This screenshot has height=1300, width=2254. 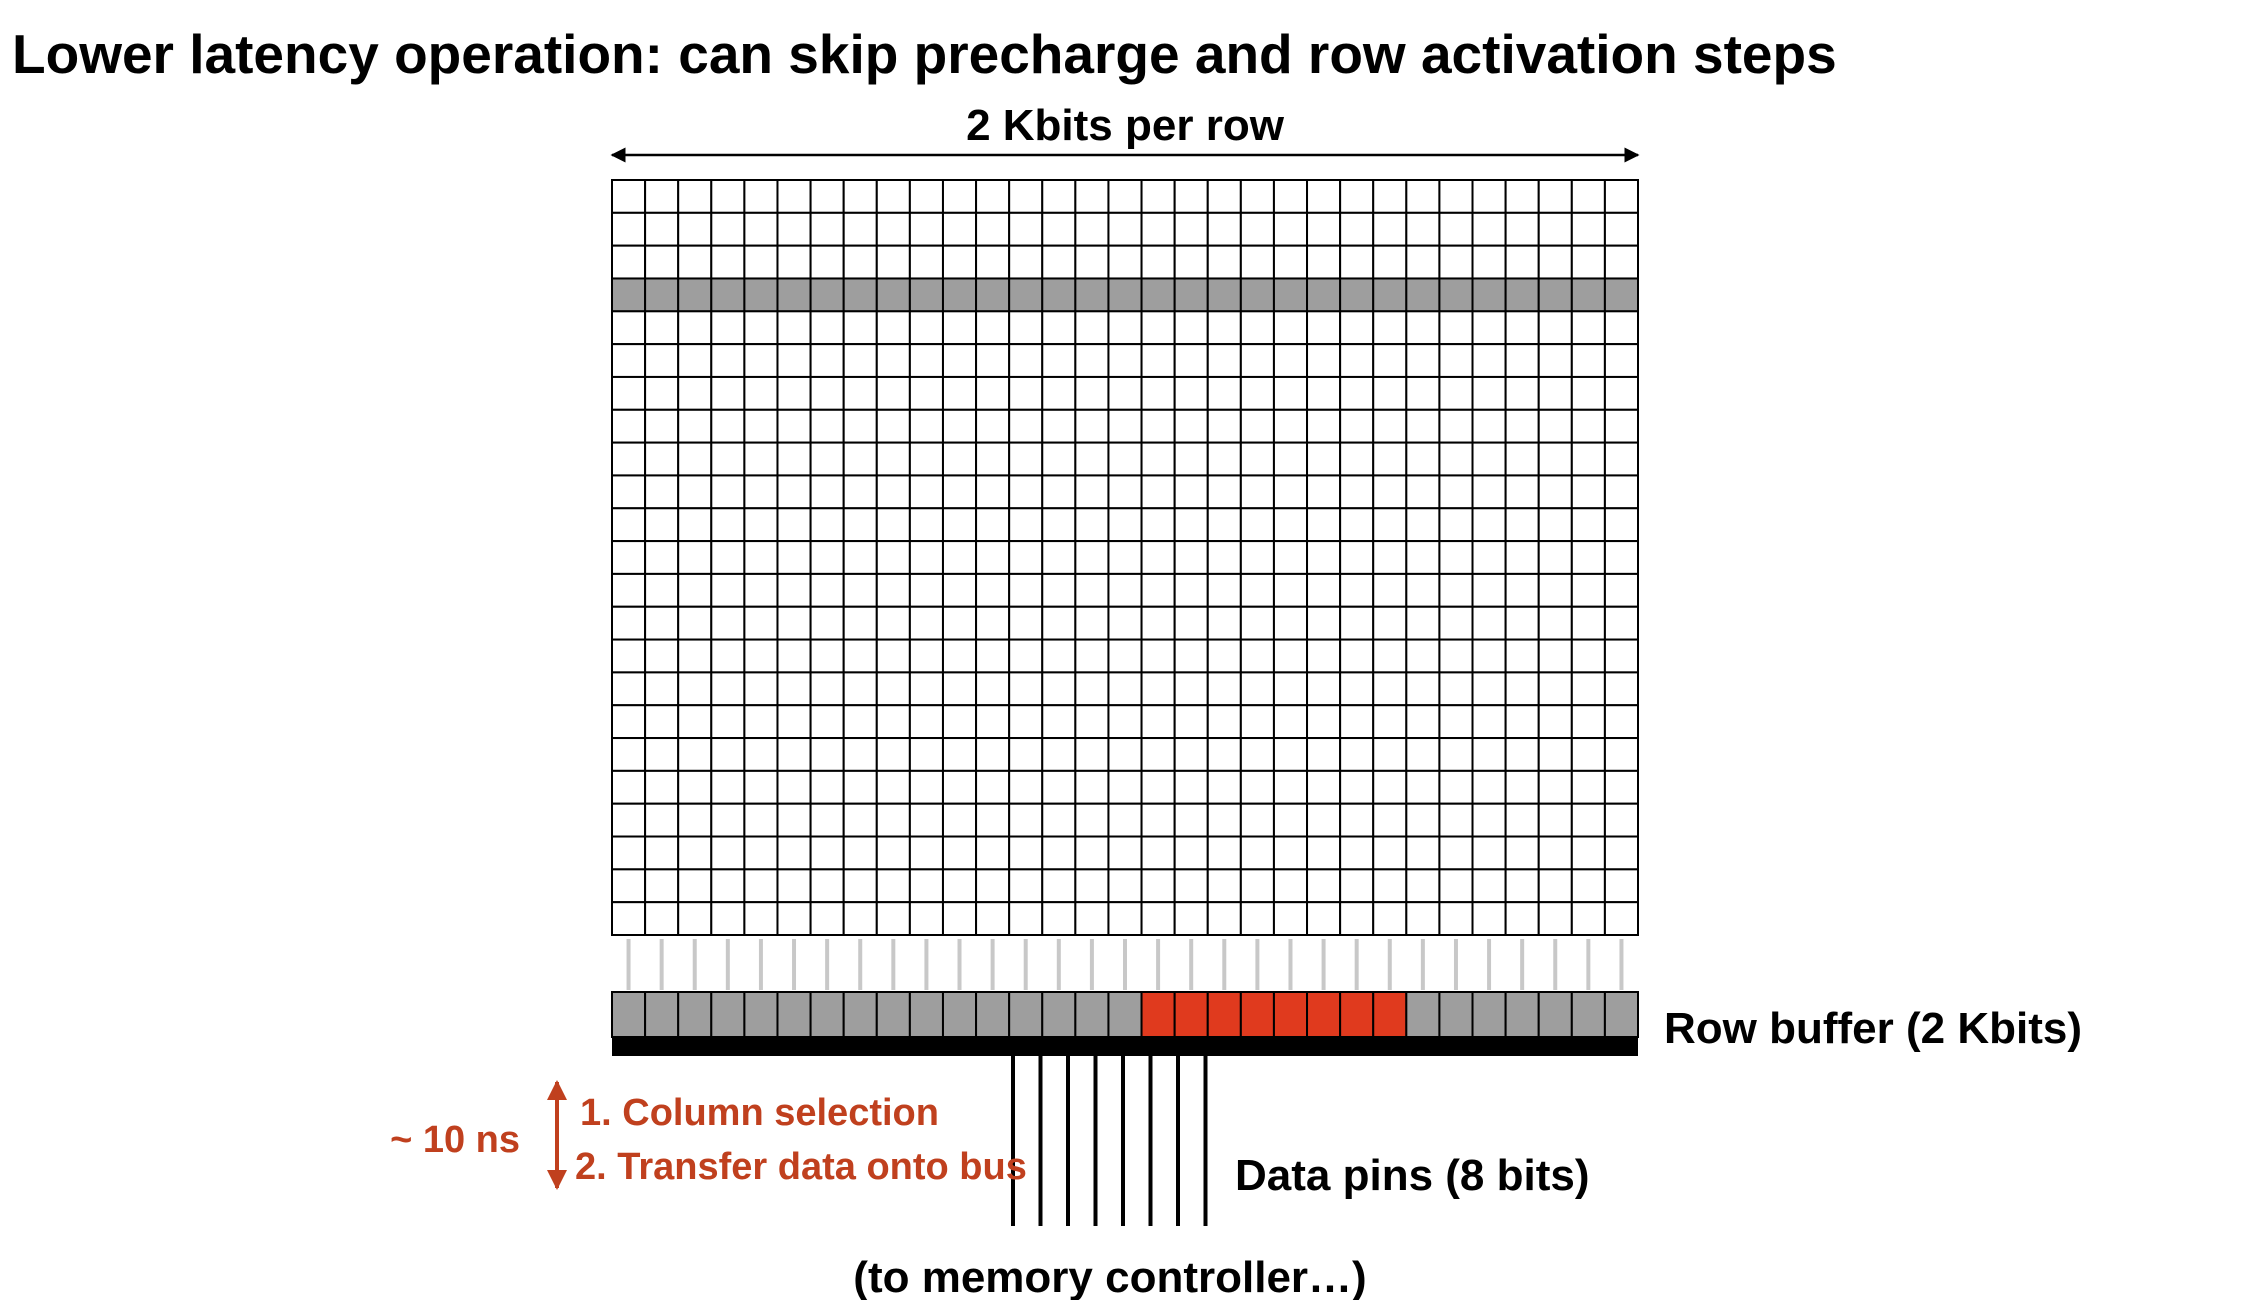 What do you see at coordinates (1109, 1141) in the screenshot?
I see `data-pins` at bounding box center [1109, 1141].